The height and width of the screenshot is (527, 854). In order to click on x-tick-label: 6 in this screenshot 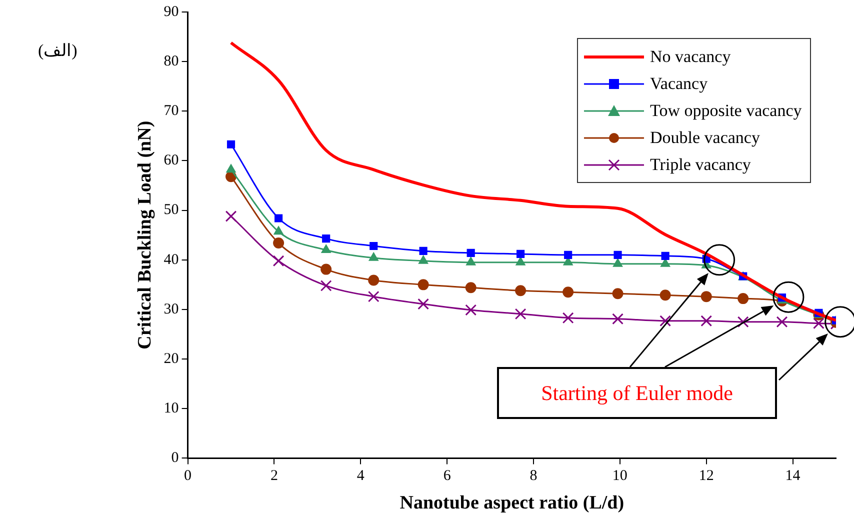, I will do `click(447, 476)`.